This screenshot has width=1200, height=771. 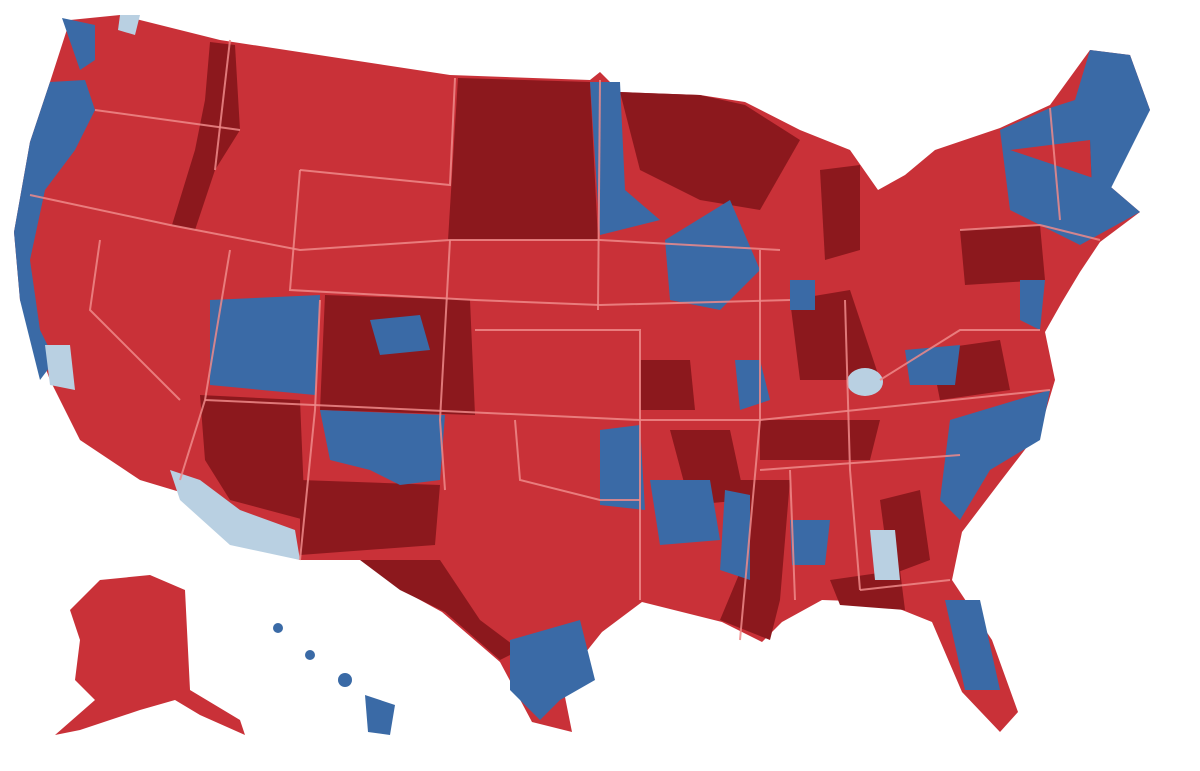 I want to click on arkansas-south, so click(x=685, y=512).